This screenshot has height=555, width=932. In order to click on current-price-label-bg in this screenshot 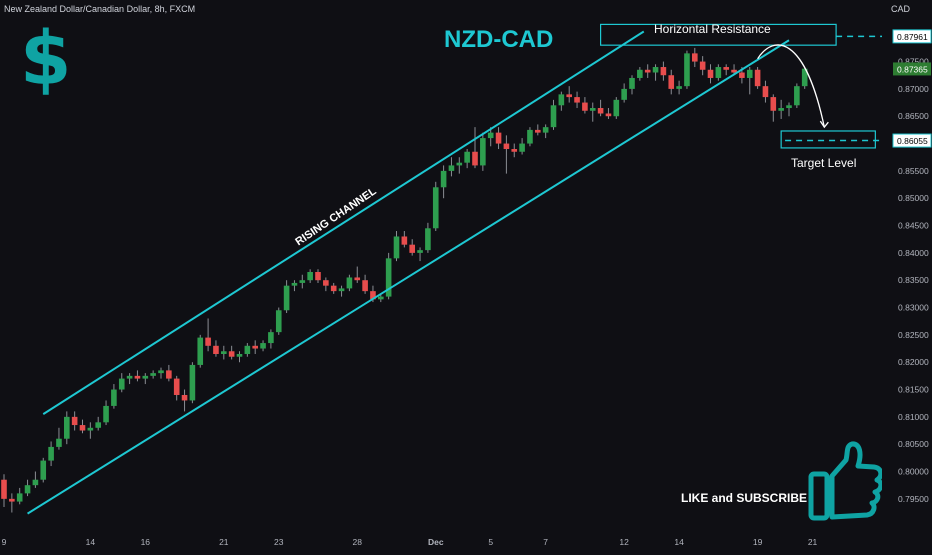, I will do `click(912, 69)`.